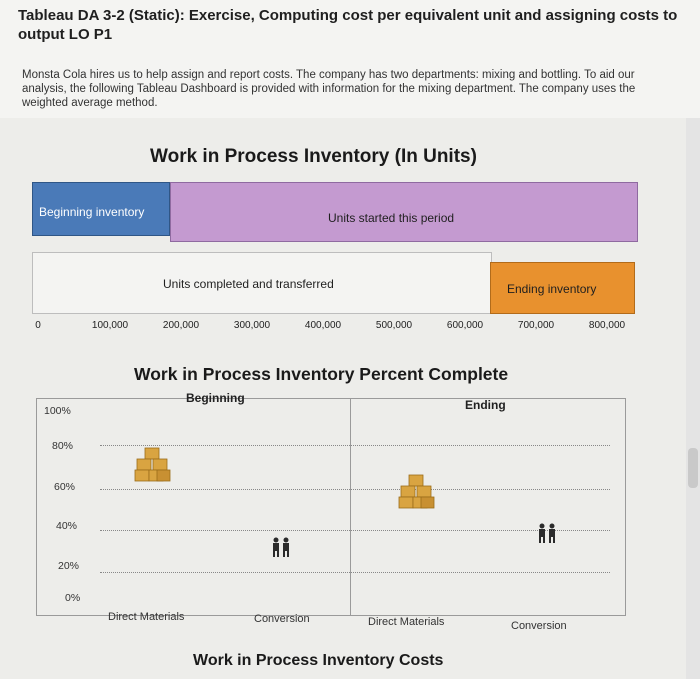  What do you see at coordinates (394, 325) in the screenshot?
I see `x-tick: 500,000` at bounding box center [394, 325].